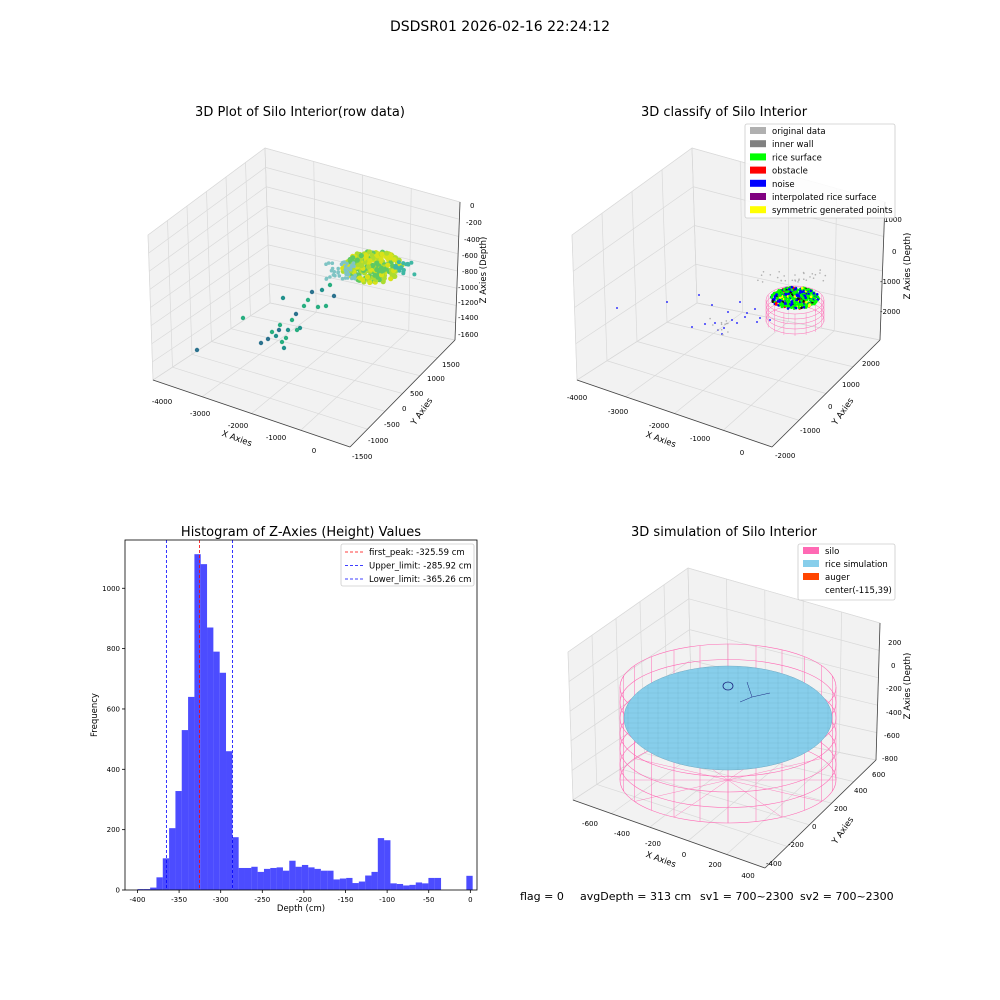 The height and width of the screenshot is (1000, 1000). What do you see at coordinates (847, 896) in the screenshot?
I see `sv2-text: sv2 = 700~2300` at bounding box center [847, 896].